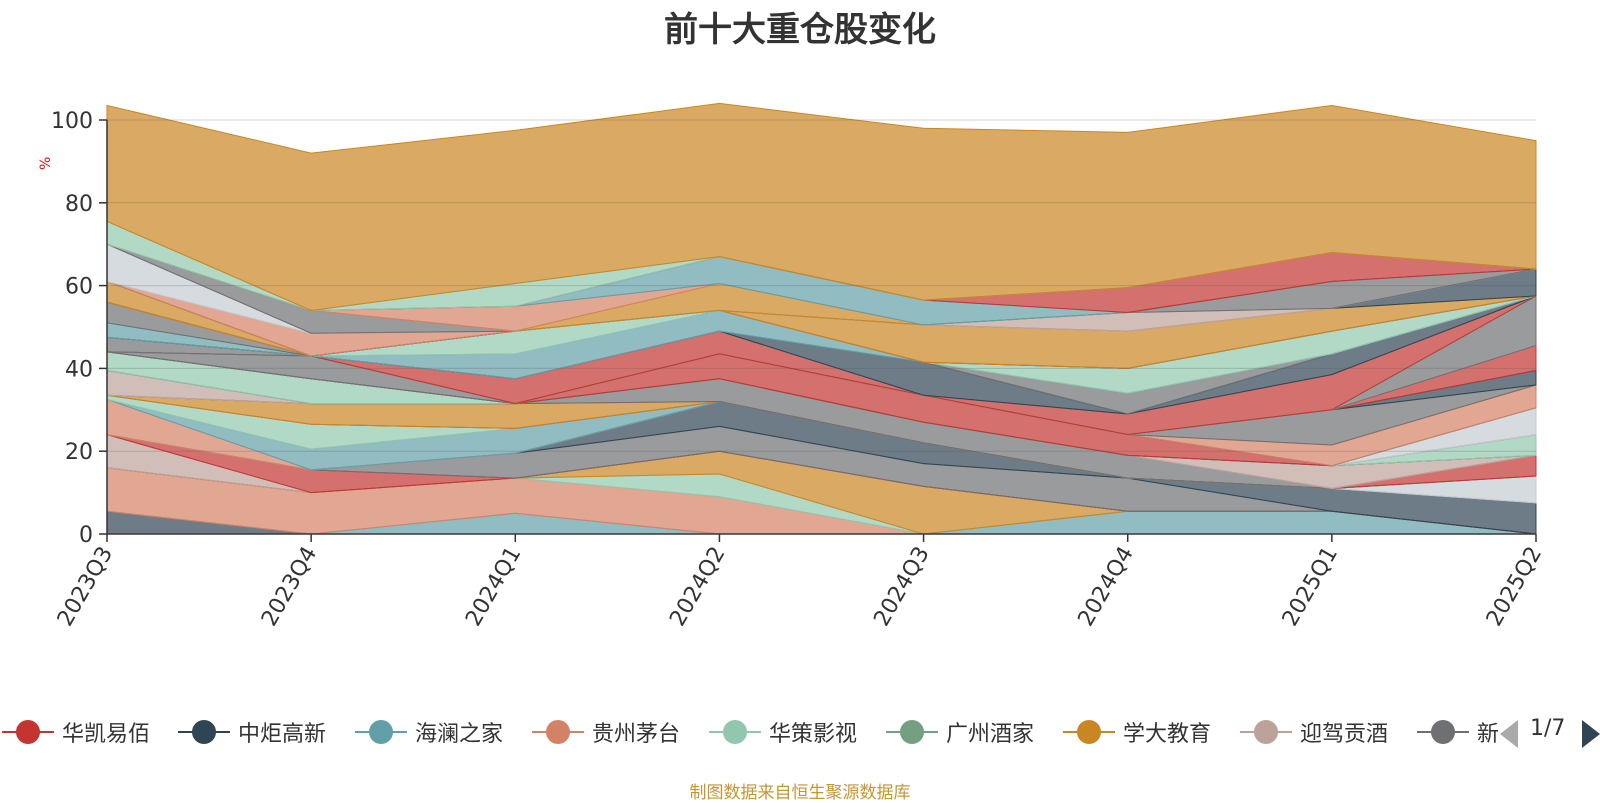 The height and width of the screenshot is (803, 1600). I want to click on legend-item-label: 华凯易佰, so click(106, 734).